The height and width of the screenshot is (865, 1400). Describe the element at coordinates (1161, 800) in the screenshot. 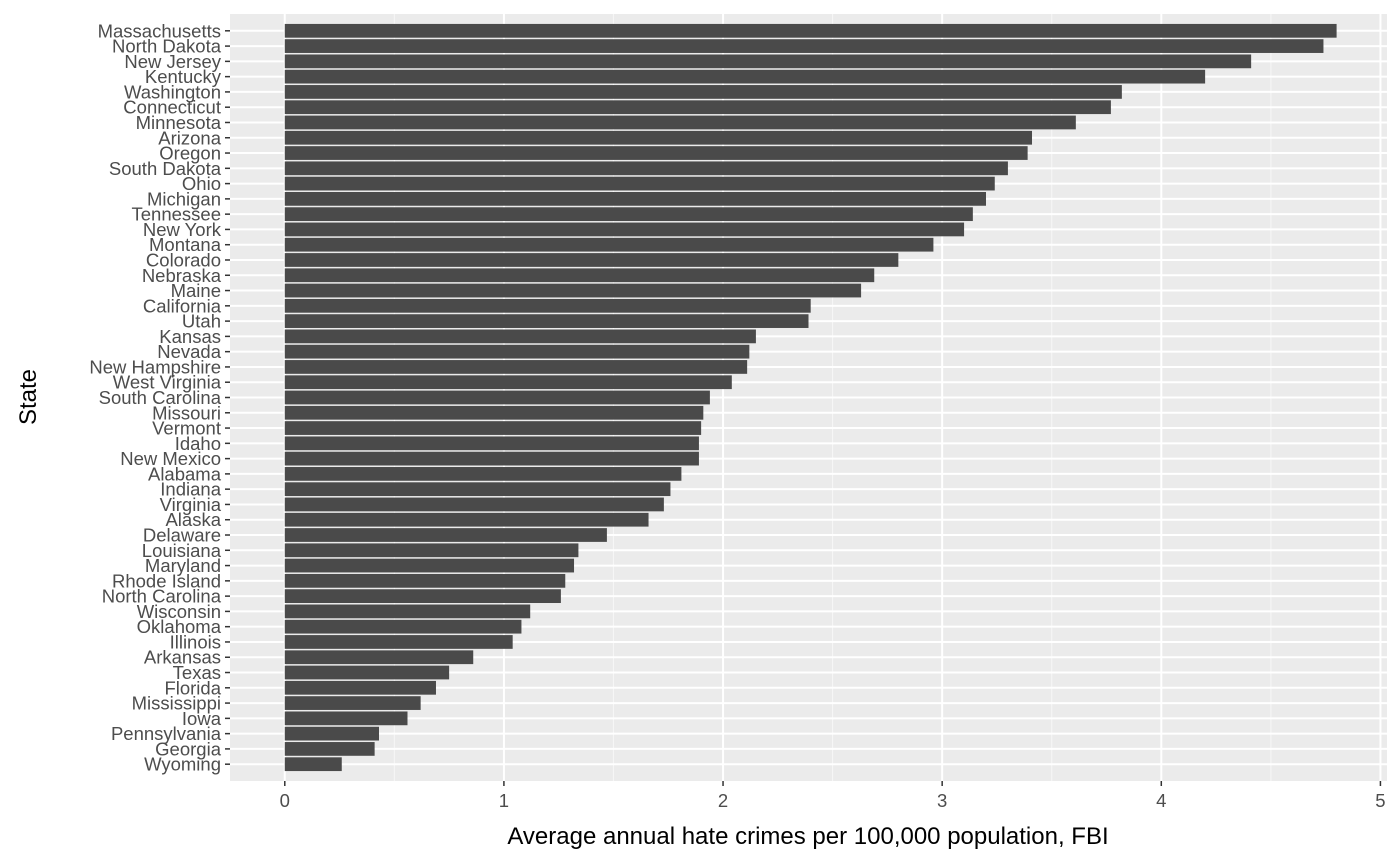

I see `x-tick-label: 4` at that location.